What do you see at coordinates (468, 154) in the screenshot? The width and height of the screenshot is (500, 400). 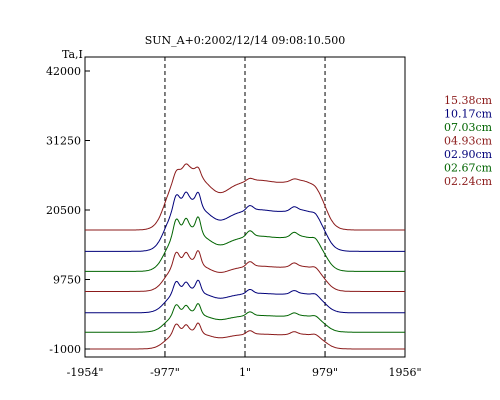 I see `legend-item-02.90cm: 02.90cm` at bounding box center [468, 154].